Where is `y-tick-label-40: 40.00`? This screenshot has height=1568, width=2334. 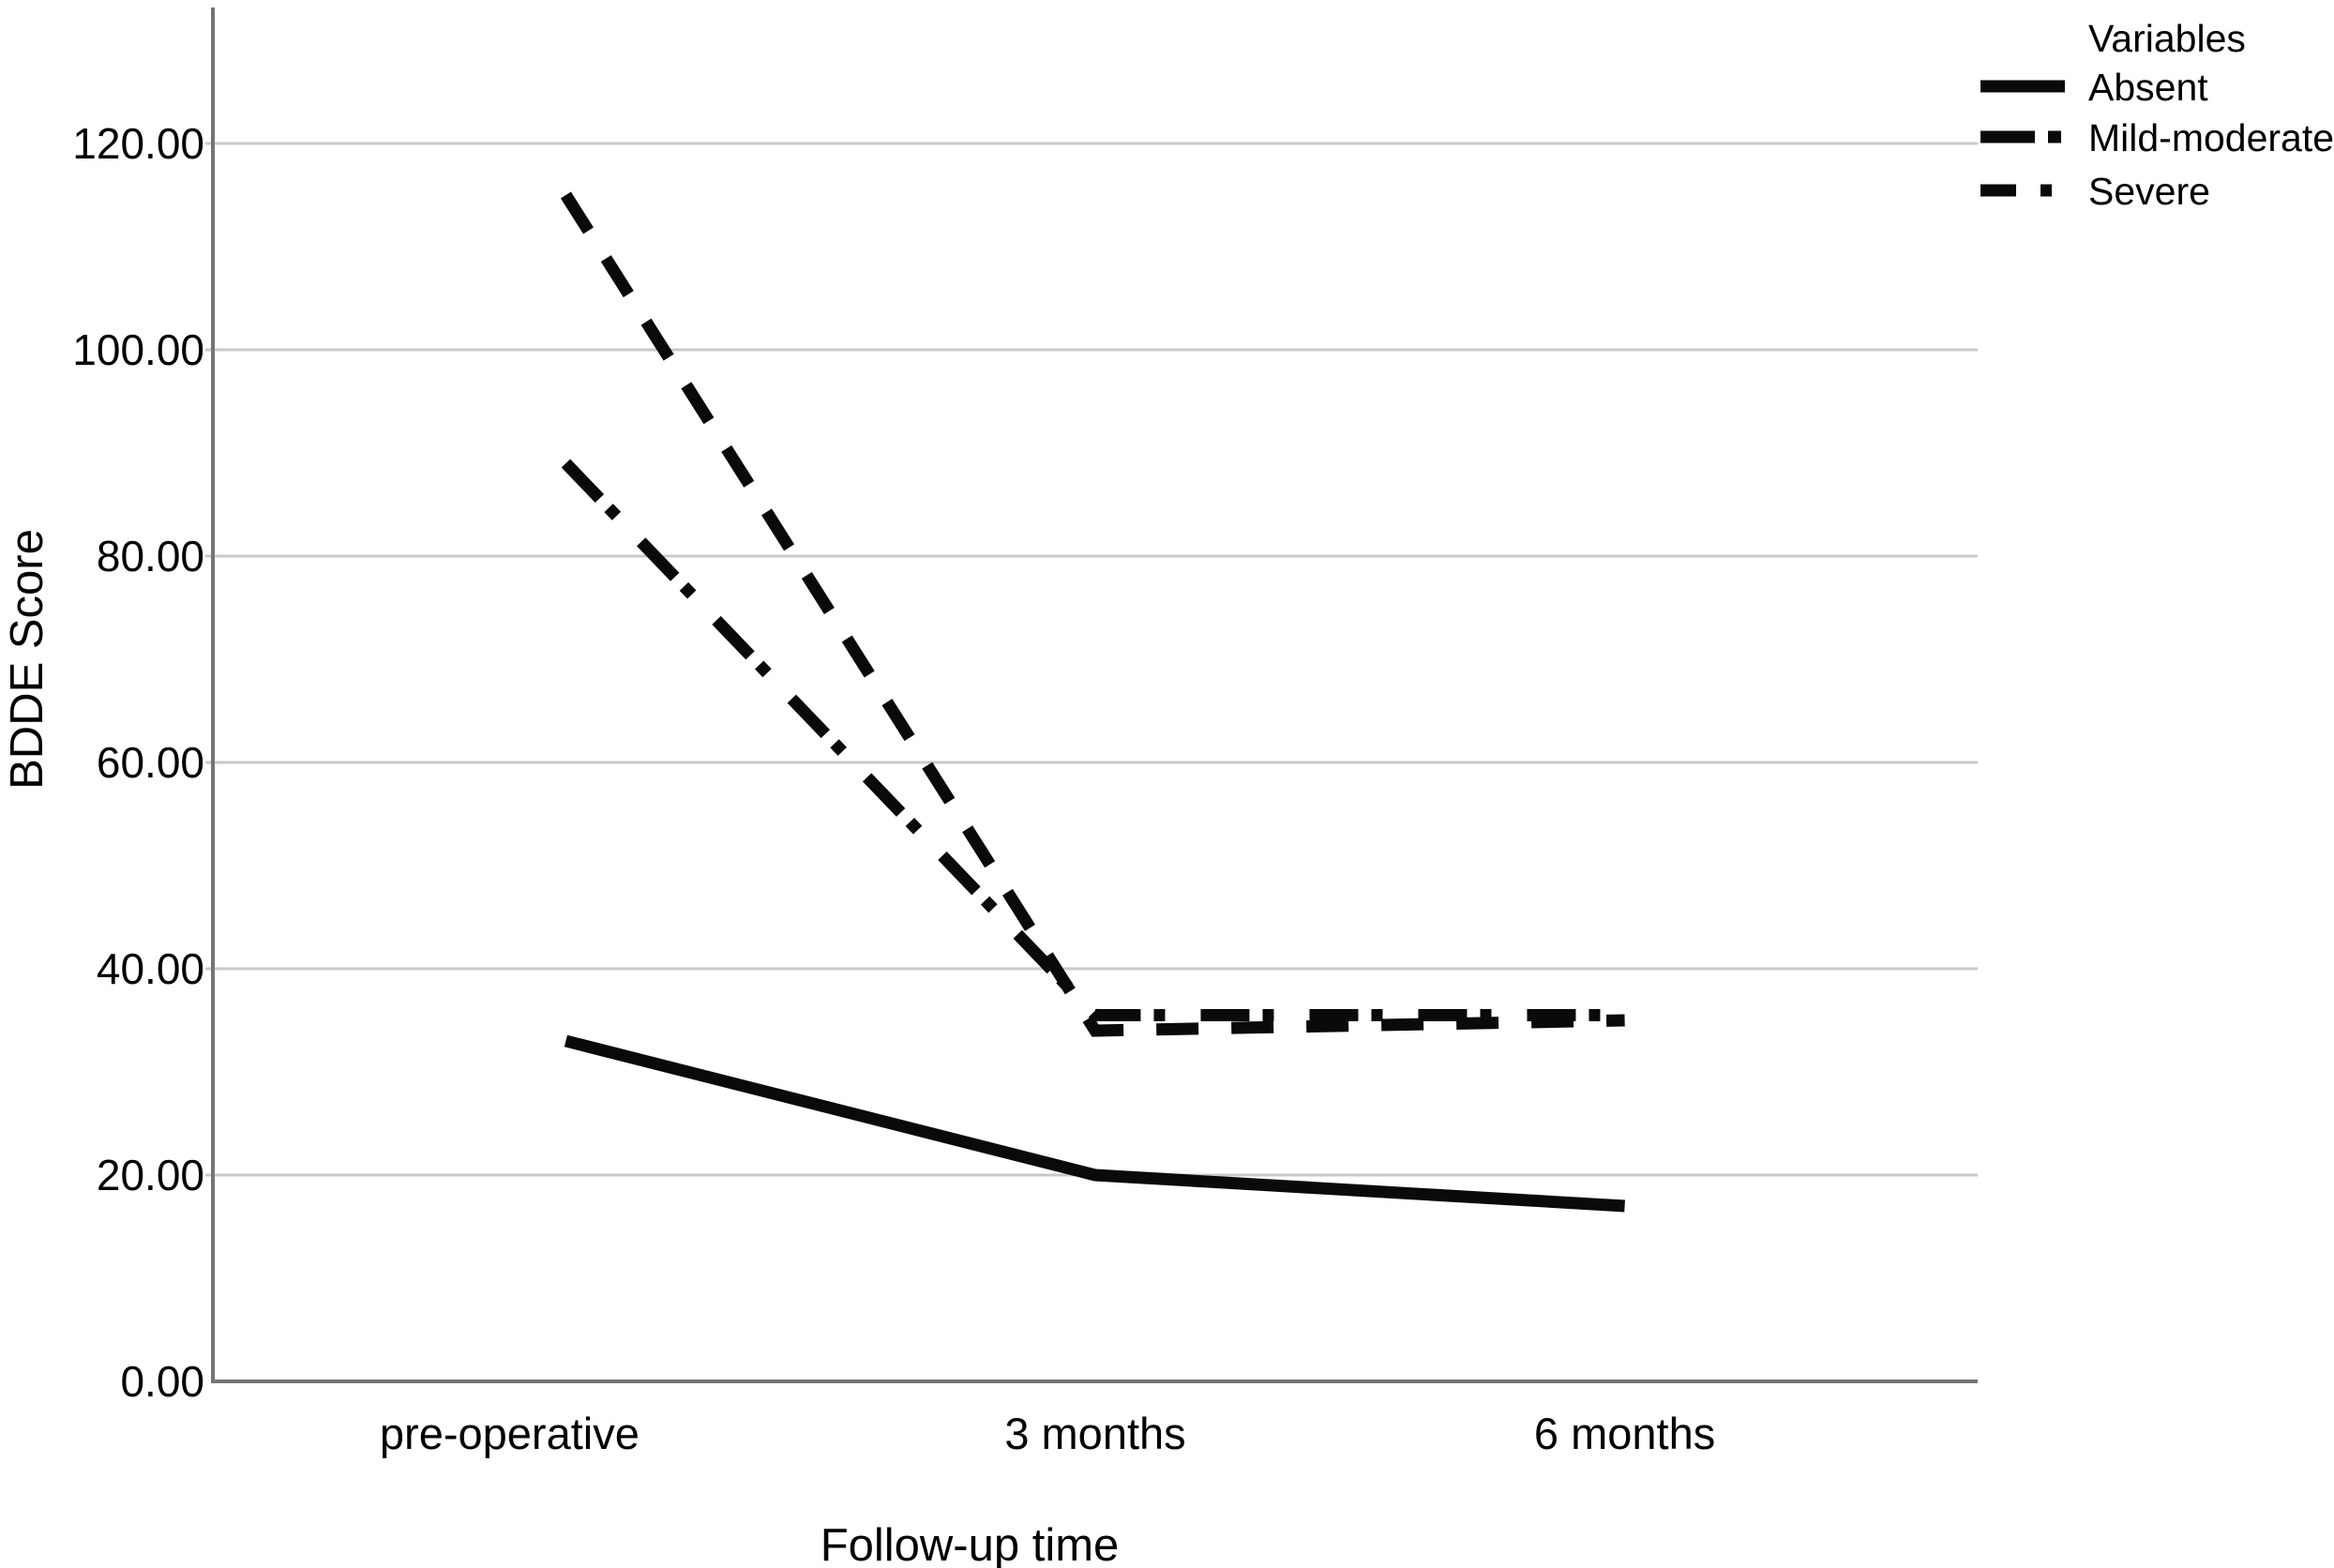
y-tick-label-40: 40.00 is located at coordinates (150, 969).